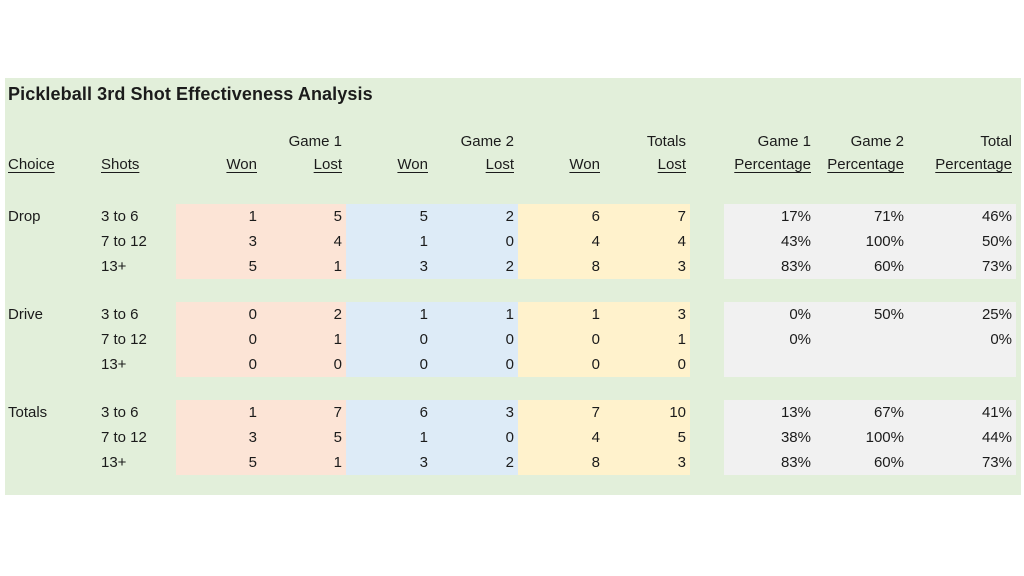  I want to click on total-percentage-cell: 25%, so click(962, 314).